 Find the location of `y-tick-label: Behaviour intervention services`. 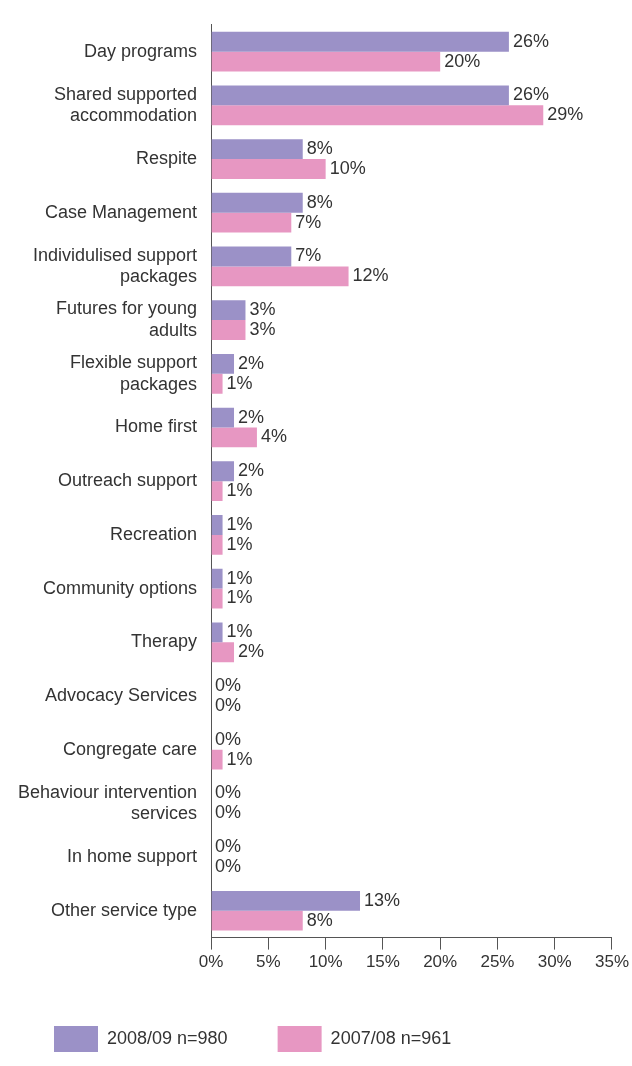

y-tick-label: Behaviour intervention services is located at coordinates (107, 802).